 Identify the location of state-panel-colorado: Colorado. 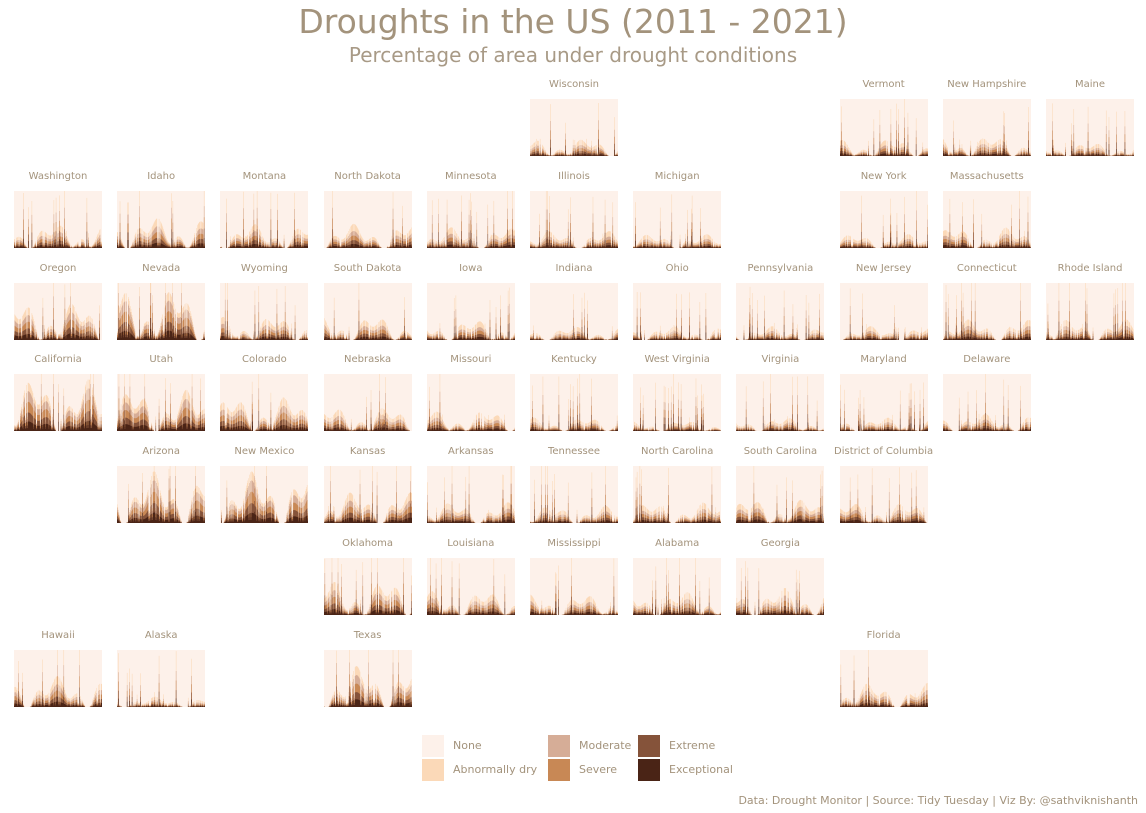
(264, 393).